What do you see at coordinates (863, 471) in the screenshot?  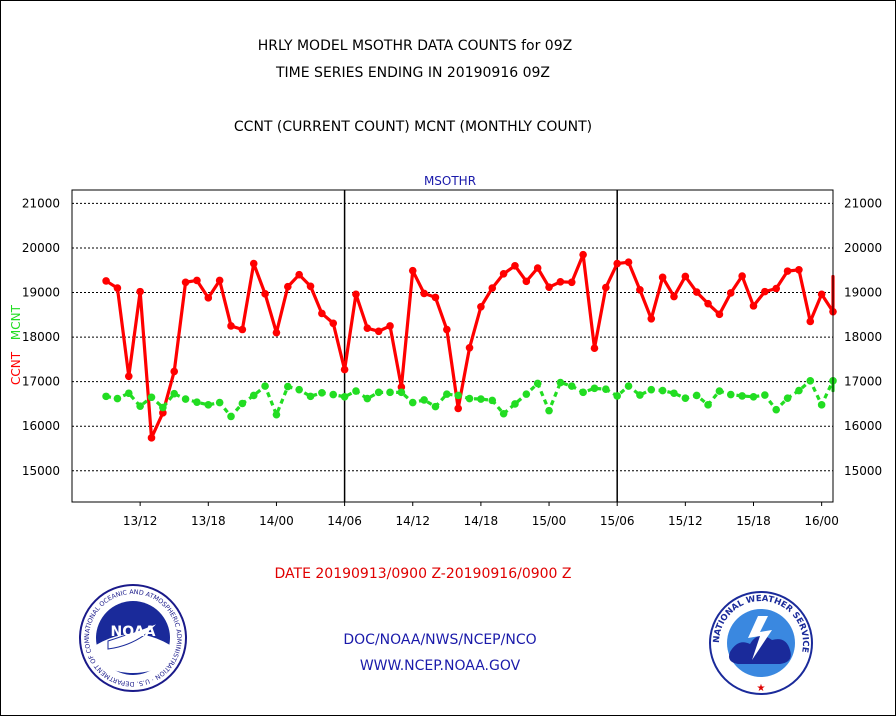 I see `y-tick-label-right: 15000` at bounding box center [863, 471].